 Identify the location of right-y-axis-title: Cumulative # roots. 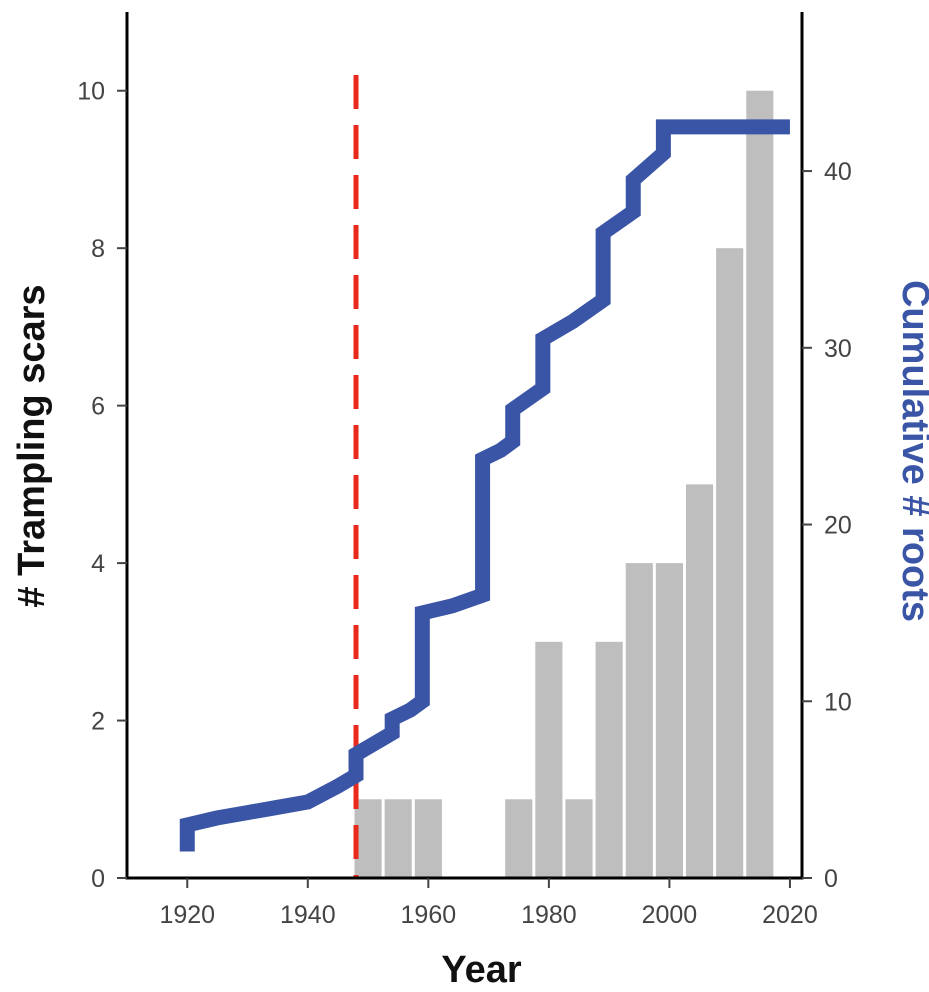
(911, 451).